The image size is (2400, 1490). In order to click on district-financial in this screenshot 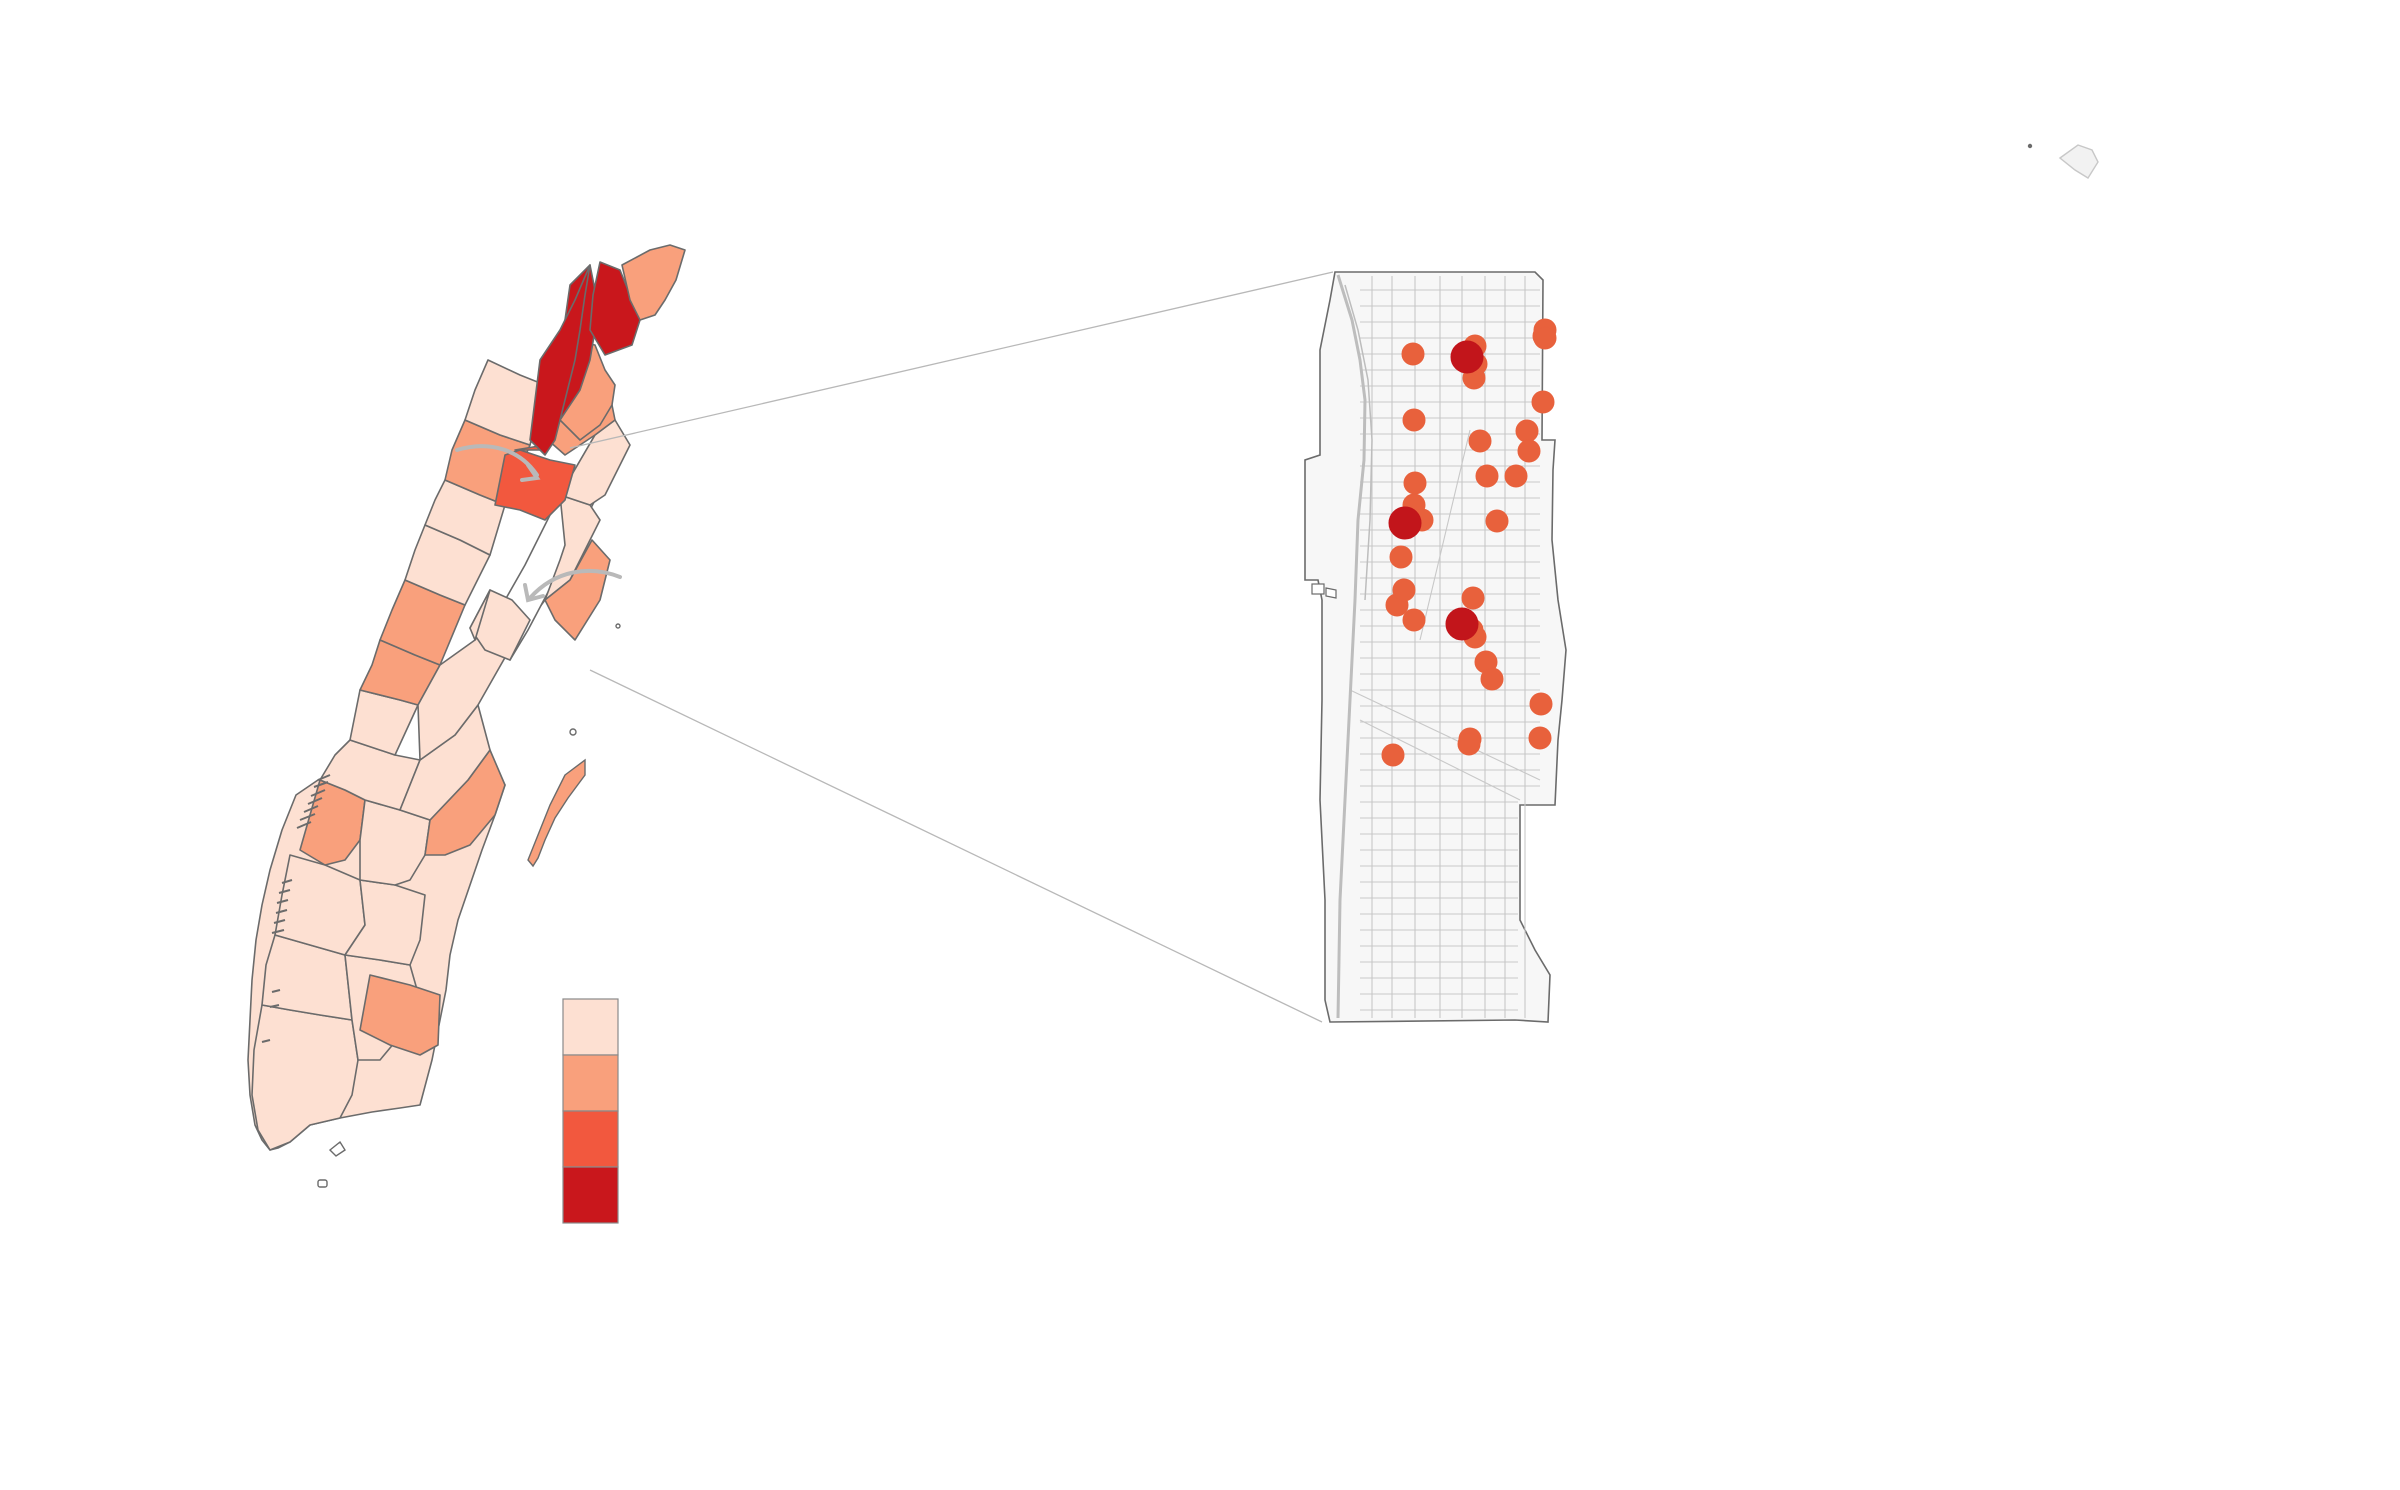, I will do `click(305, 1077)`.